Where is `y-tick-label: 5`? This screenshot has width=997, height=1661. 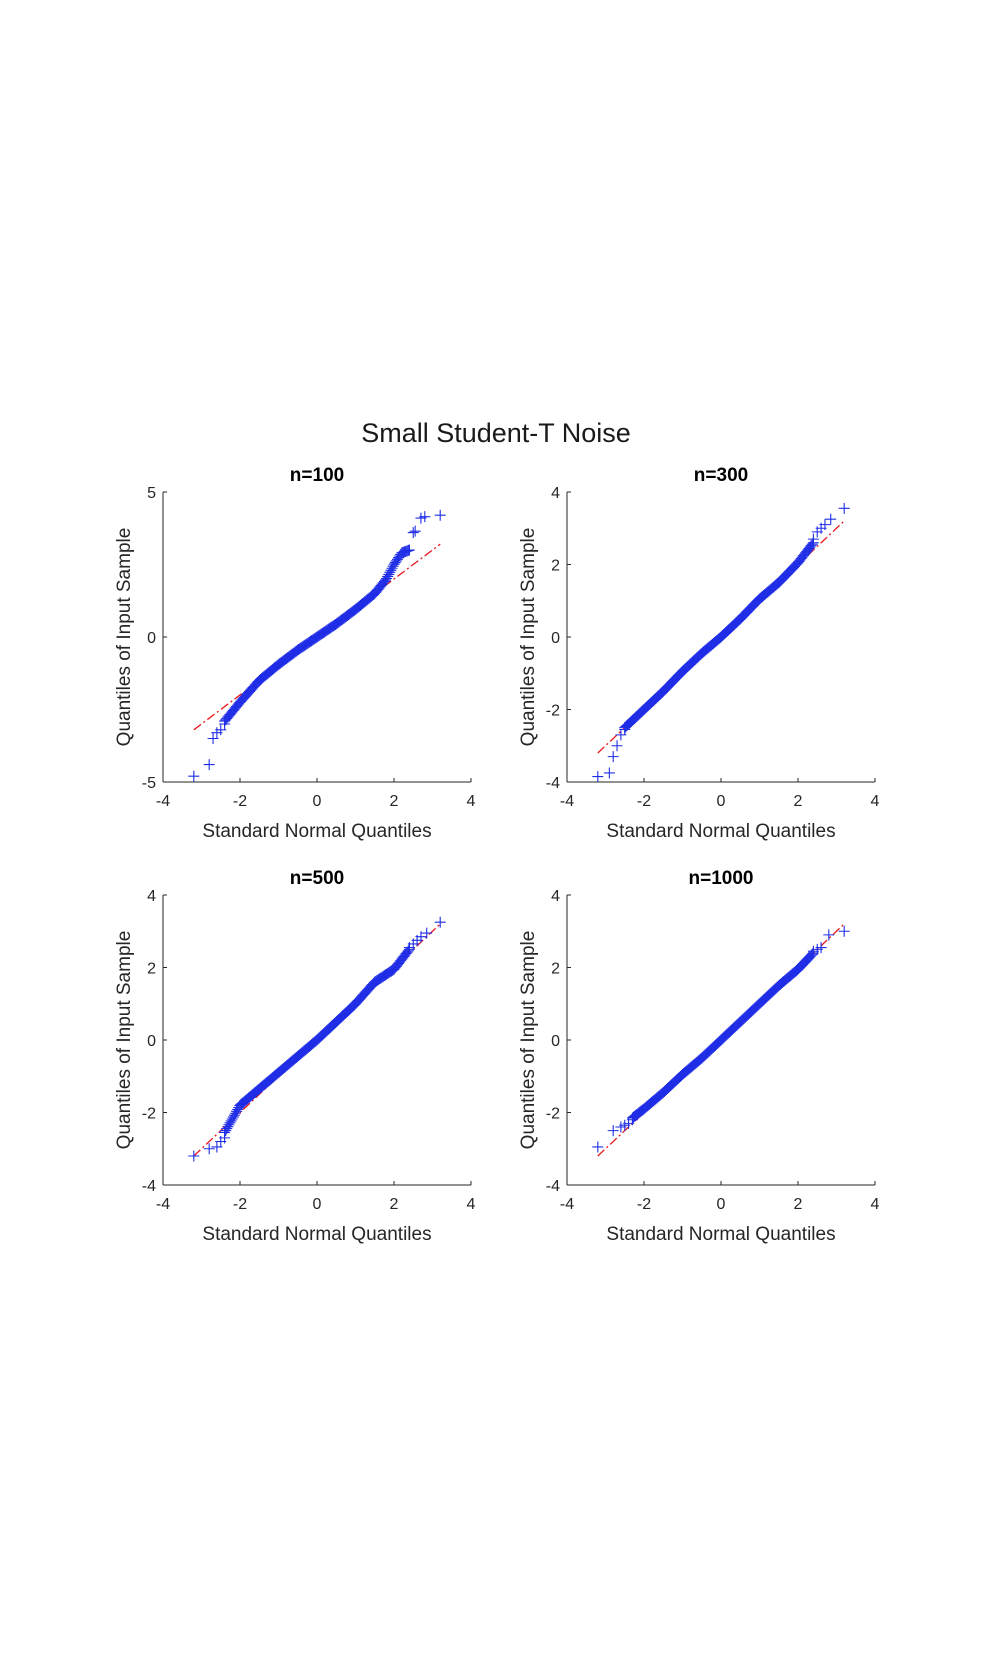 y-tick-label: 5 is located at coordinates (151, 493).